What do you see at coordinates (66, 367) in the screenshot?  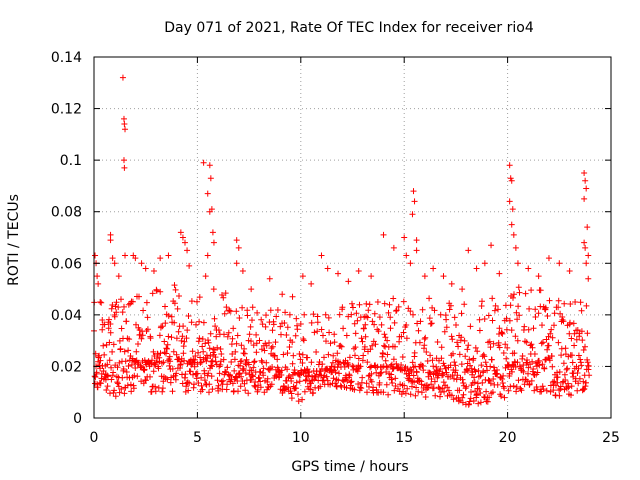 I see `y-tick-label: 0.02` at bounding box center [66, 367].